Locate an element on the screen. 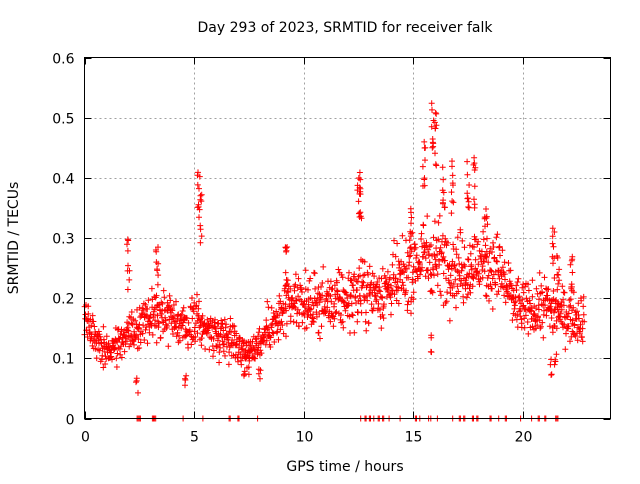 The height and width of the screenshot is (484, 640). y-tick-label: 0 is located at coordinates (70, 421).